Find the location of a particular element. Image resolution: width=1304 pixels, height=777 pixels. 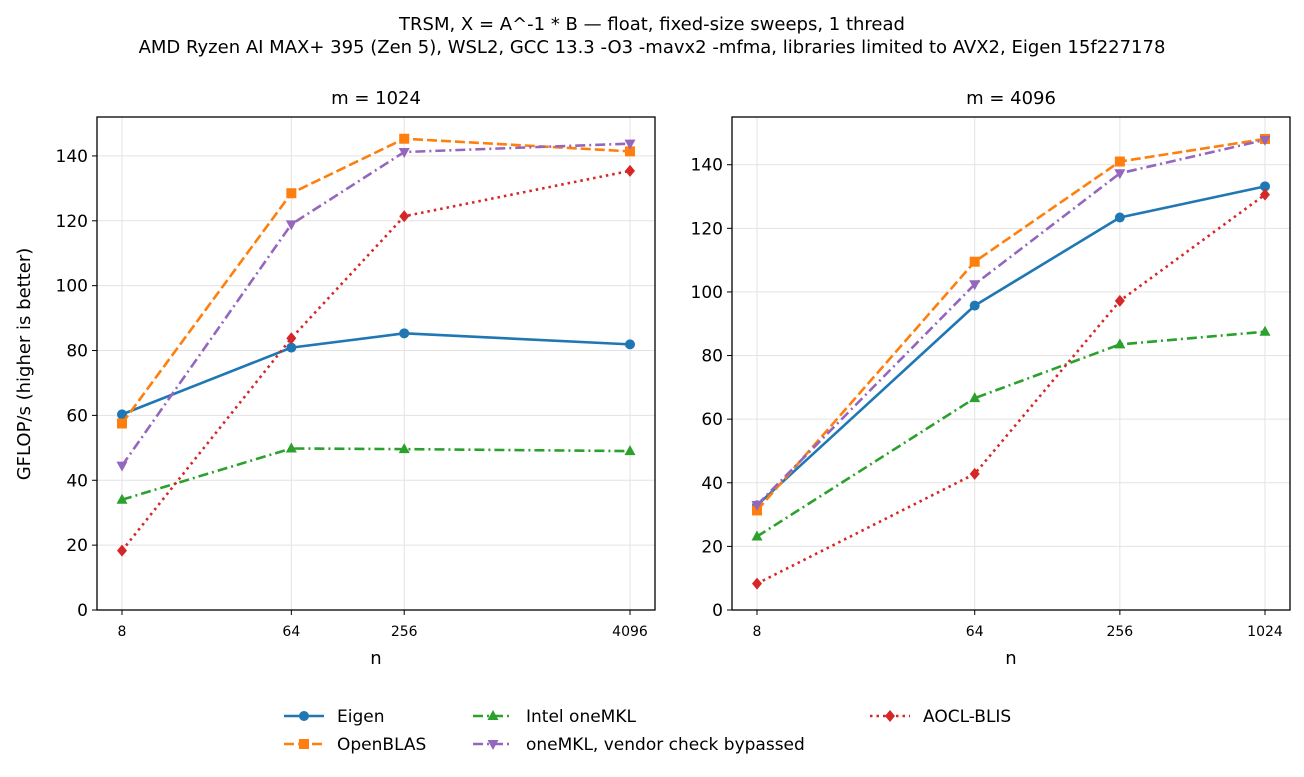

panel-title: m = 4096 is located at coordinates (1011, 98).